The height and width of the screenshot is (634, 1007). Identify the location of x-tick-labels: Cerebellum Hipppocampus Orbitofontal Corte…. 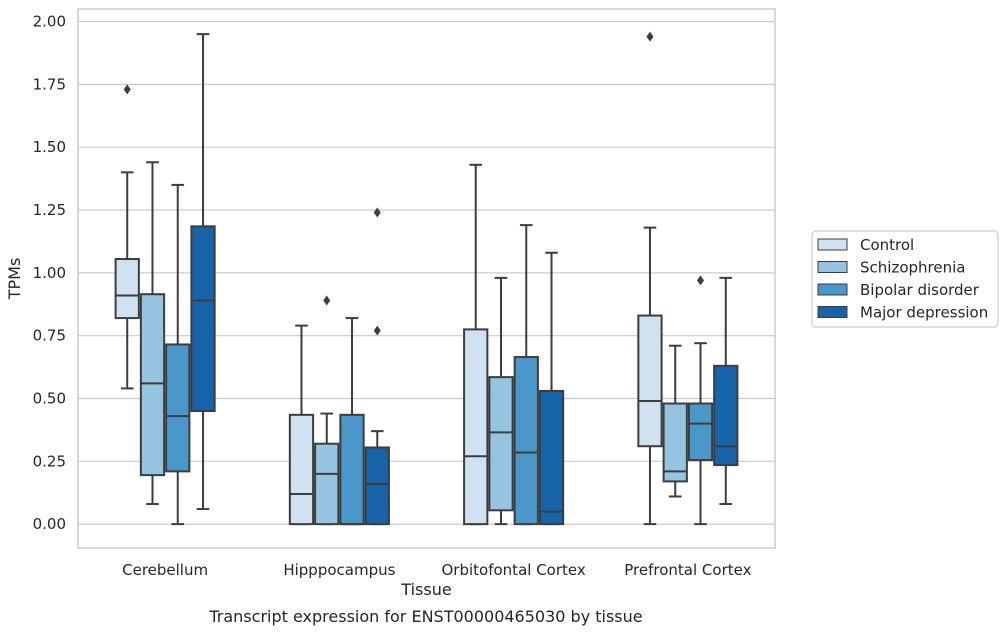
(436, 570).